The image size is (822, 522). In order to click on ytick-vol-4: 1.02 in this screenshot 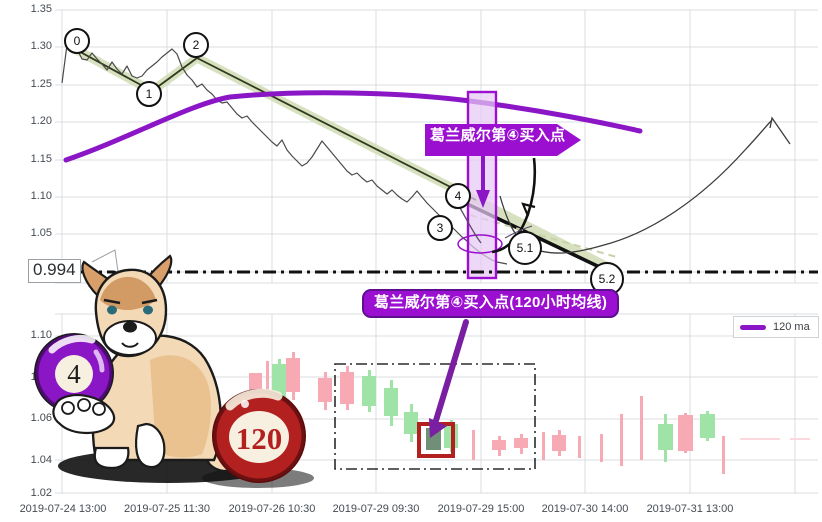, I will do `click(41, 493)`.